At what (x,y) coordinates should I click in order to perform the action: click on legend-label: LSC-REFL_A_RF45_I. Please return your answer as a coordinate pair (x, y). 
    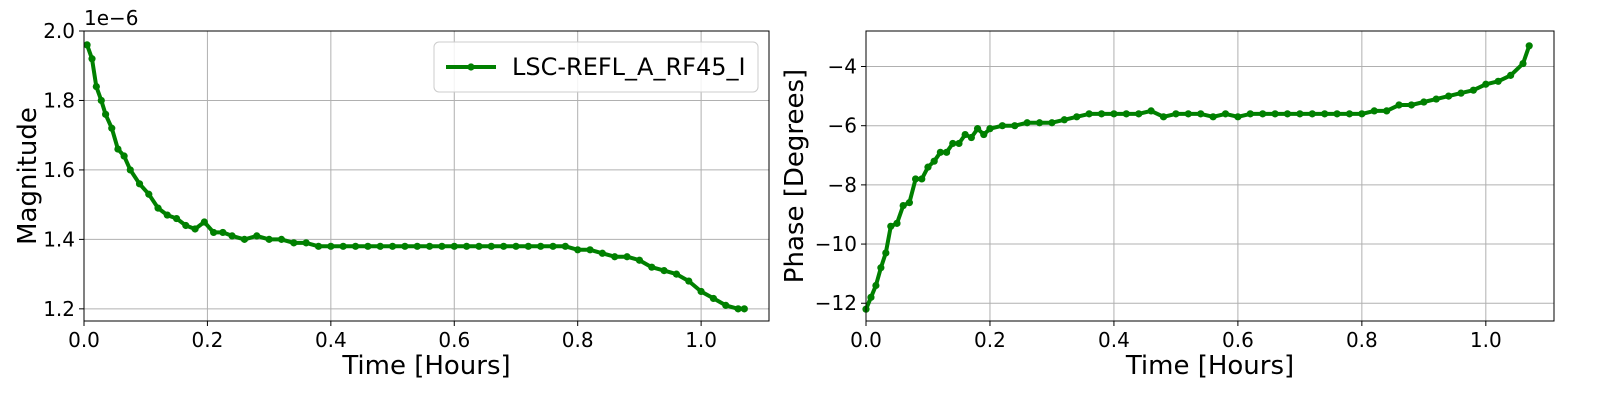
    Looking at the image, I should click on (629, 67).